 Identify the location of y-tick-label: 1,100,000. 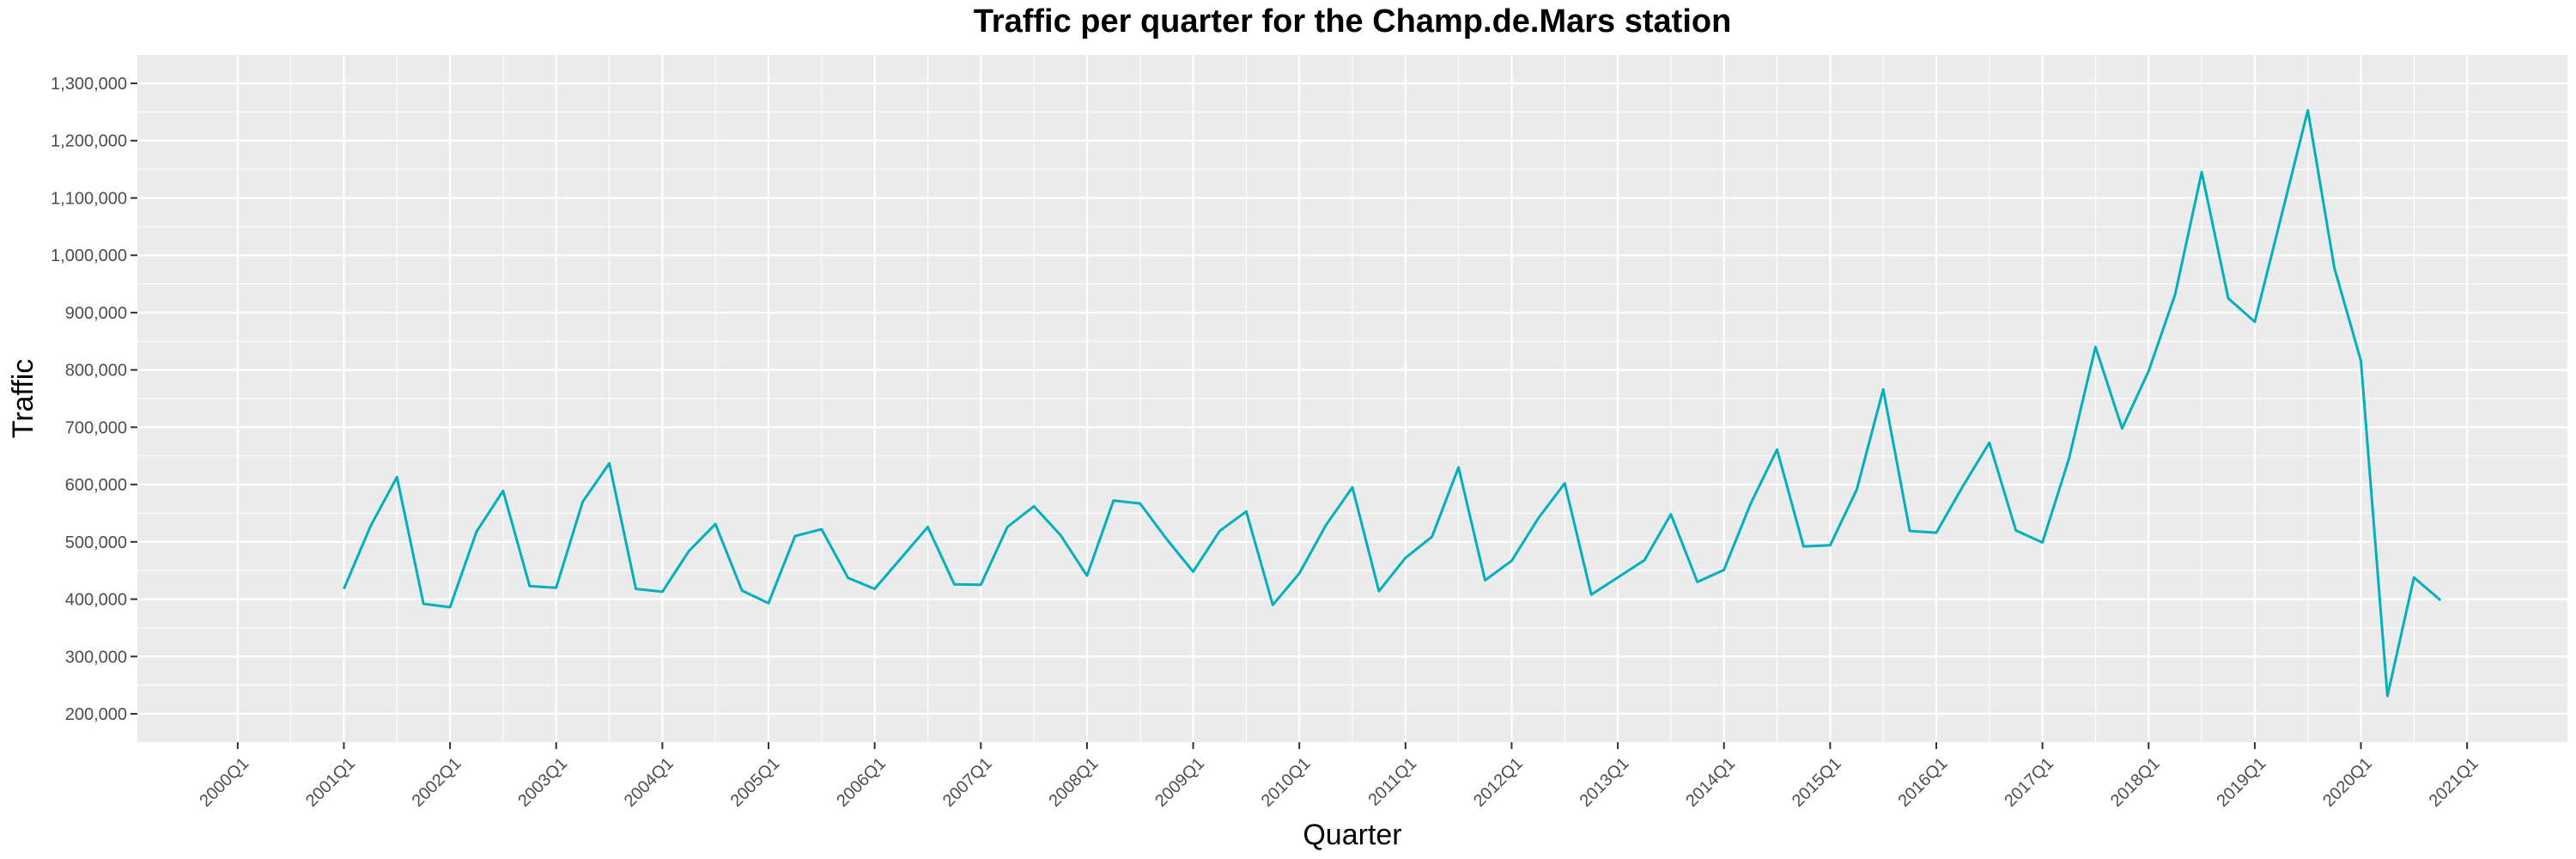
(89, 198).